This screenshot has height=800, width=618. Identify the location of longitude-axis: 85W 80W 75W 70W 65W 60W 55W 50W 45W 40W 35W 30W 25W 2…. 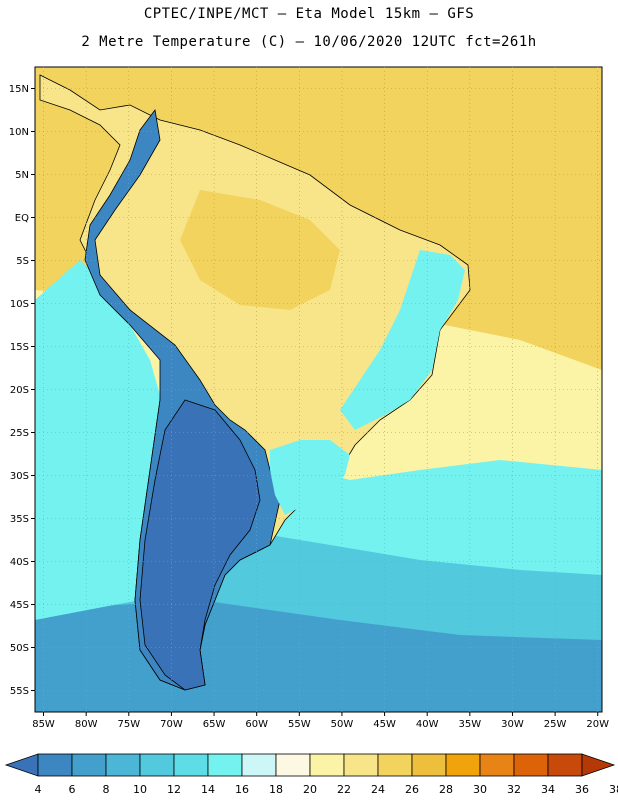
(320, 721).